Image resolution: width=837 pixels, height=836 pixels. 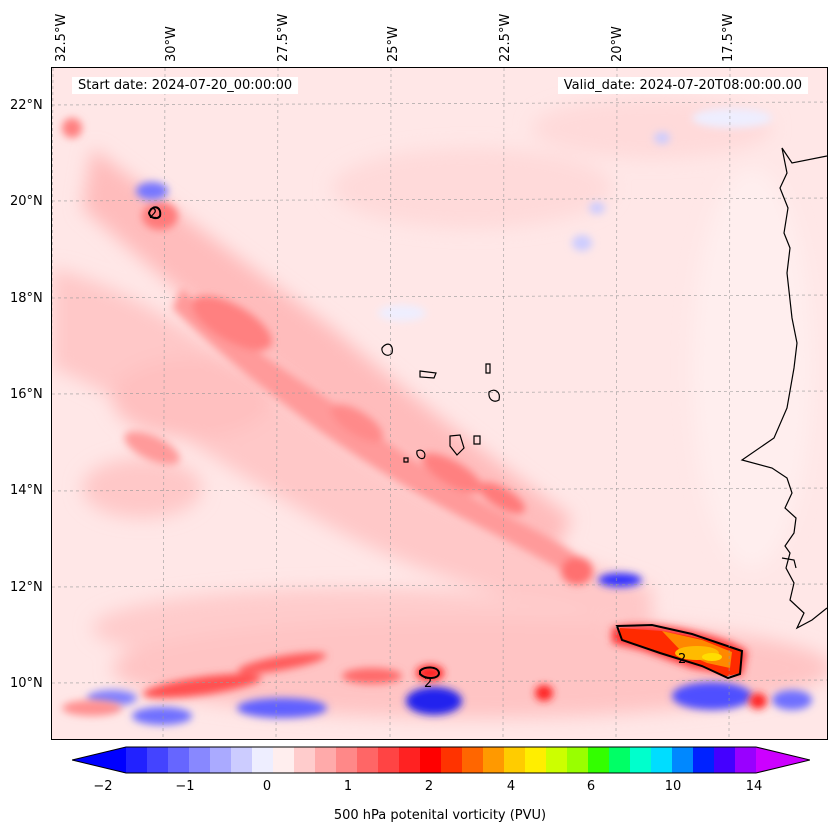 What do you see at coordinates (185, 85) in the screenshot?
I see `start-date-label: Start date: 2024-07-20_00:00:00` at bounding box center [185, 85].